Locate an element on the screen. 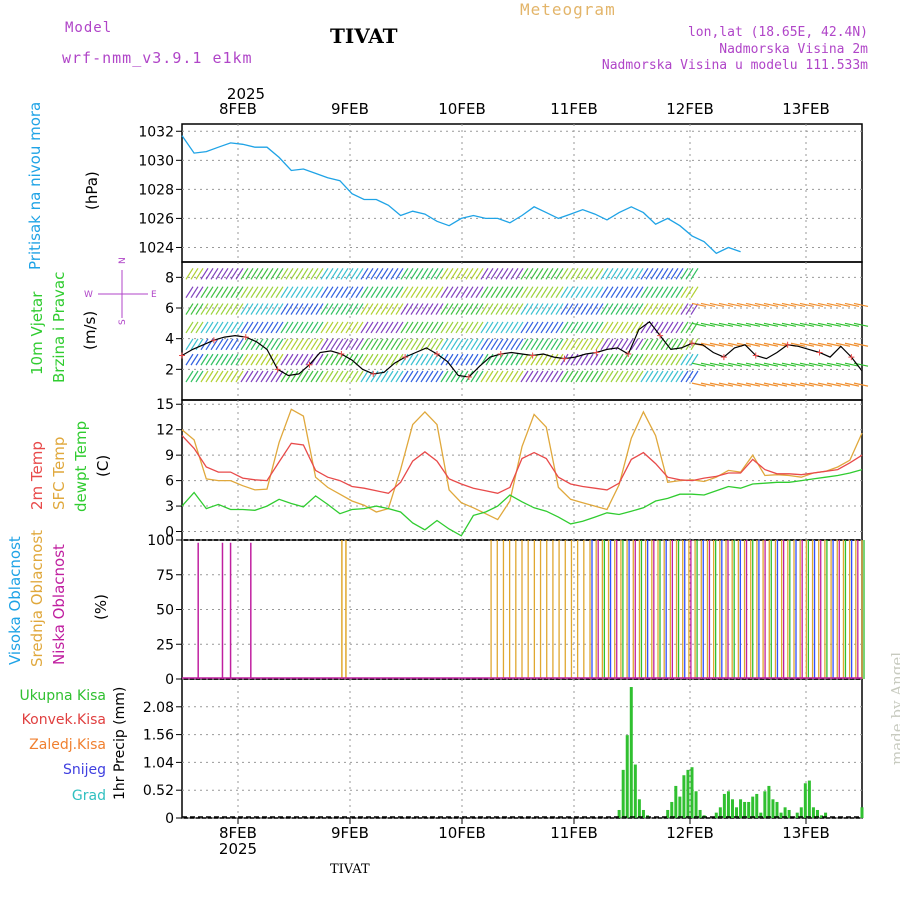 Image resolution: width=900 pixels, height=900 pixels. precip-ytick-label: 1.56 is located at coordinates (158, 736).